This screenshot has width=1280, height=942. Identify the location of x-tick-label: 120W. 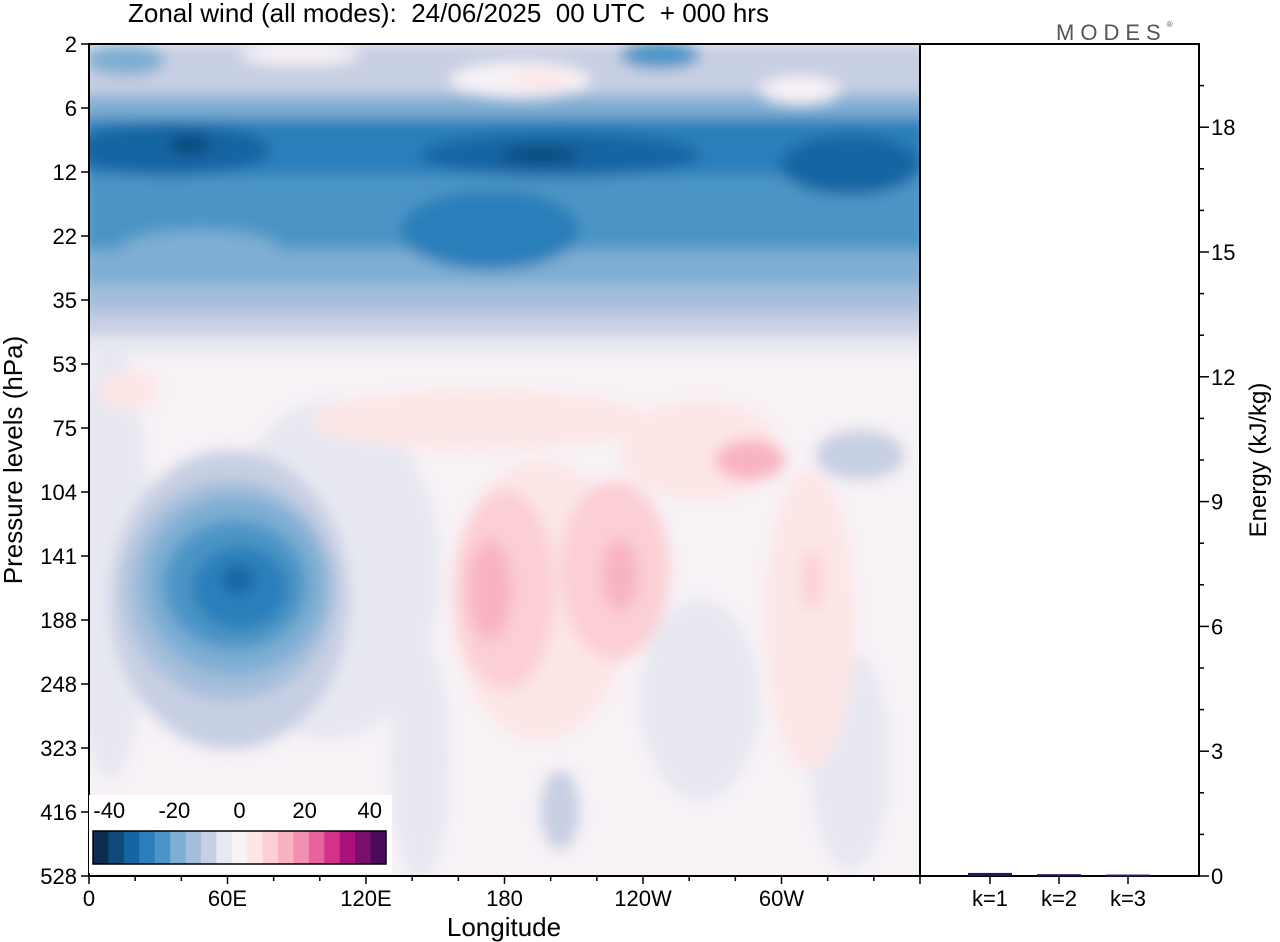
(643, 898).